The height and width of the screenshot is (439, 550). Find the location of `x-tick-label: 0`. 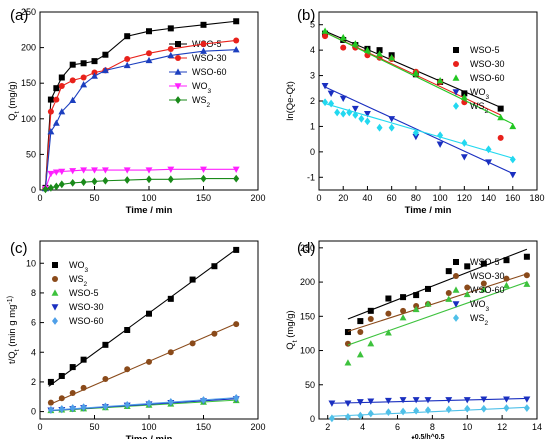

x-tick-label: 0 is located at coordinates (318, 198).